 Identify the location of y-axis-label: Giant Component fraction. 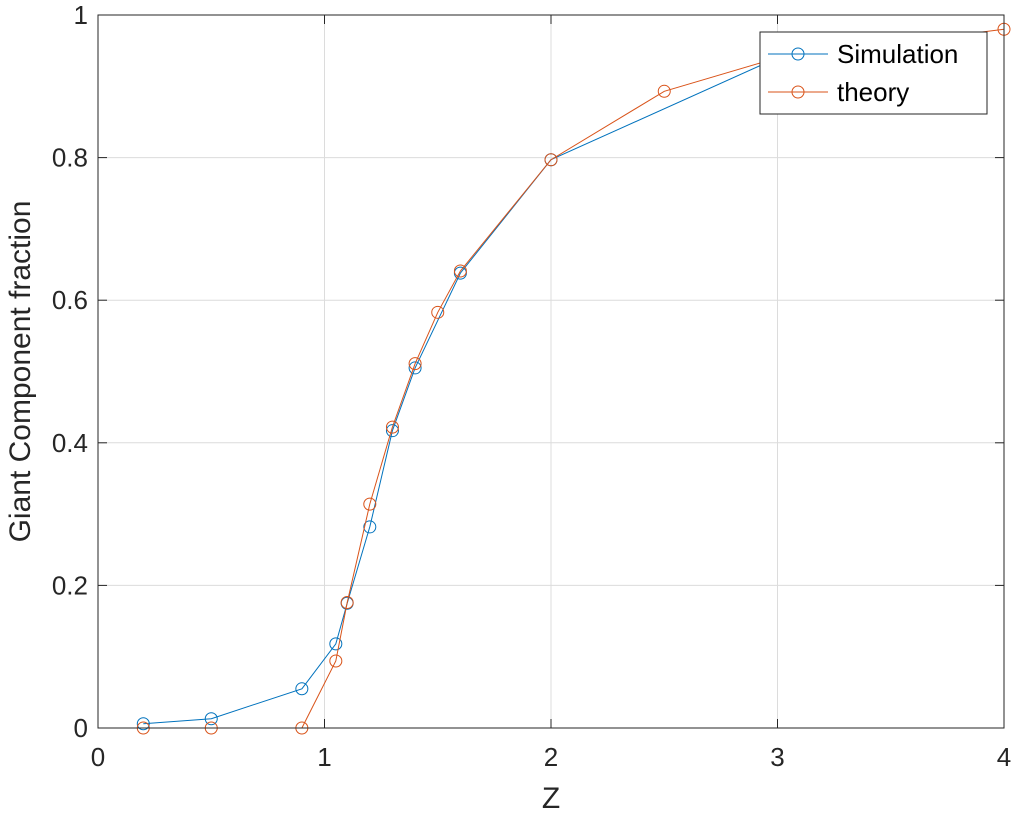
(20, 372).